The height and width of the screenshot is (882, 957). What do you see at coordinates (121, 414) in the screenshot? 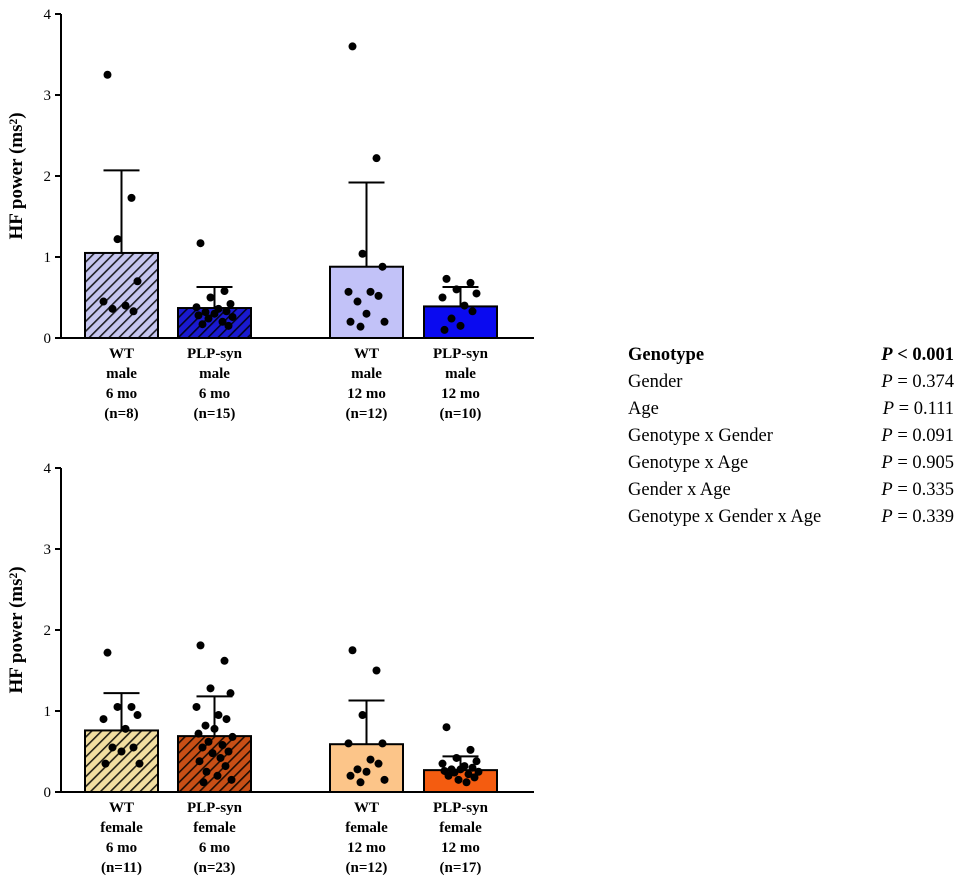
I see `category-label-line: (n=8)` at bounding box center [121, 414].